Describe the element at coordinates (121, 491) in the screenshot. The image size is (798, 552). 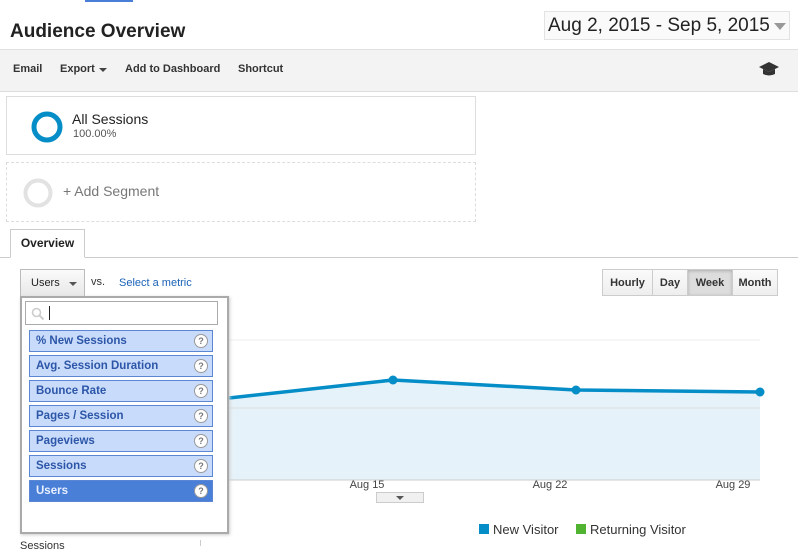
I see `metric-option: Users?` at that location.